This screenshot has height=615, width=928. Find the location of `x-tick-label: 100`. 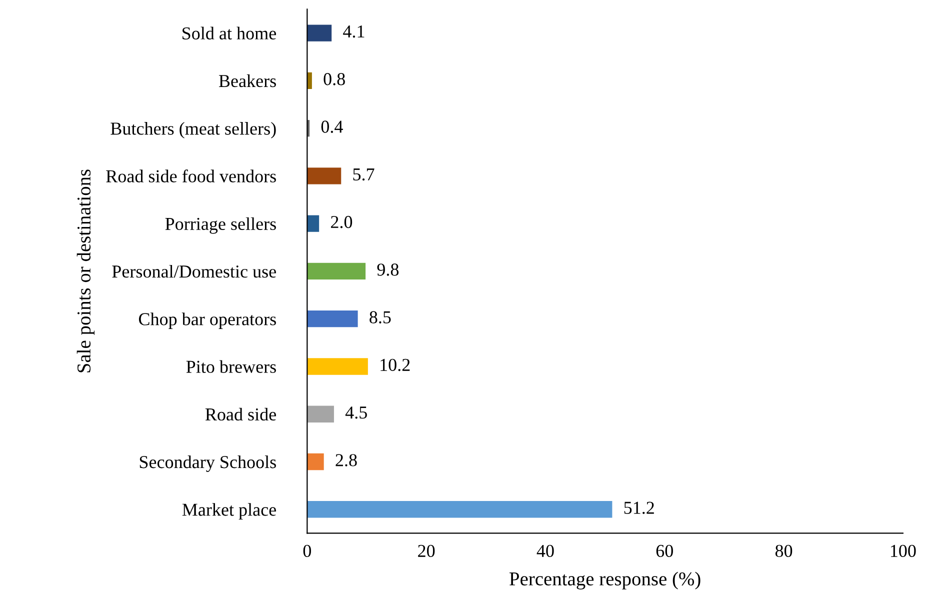

x-tick-label: 100 is located at coordinates (903, 551).